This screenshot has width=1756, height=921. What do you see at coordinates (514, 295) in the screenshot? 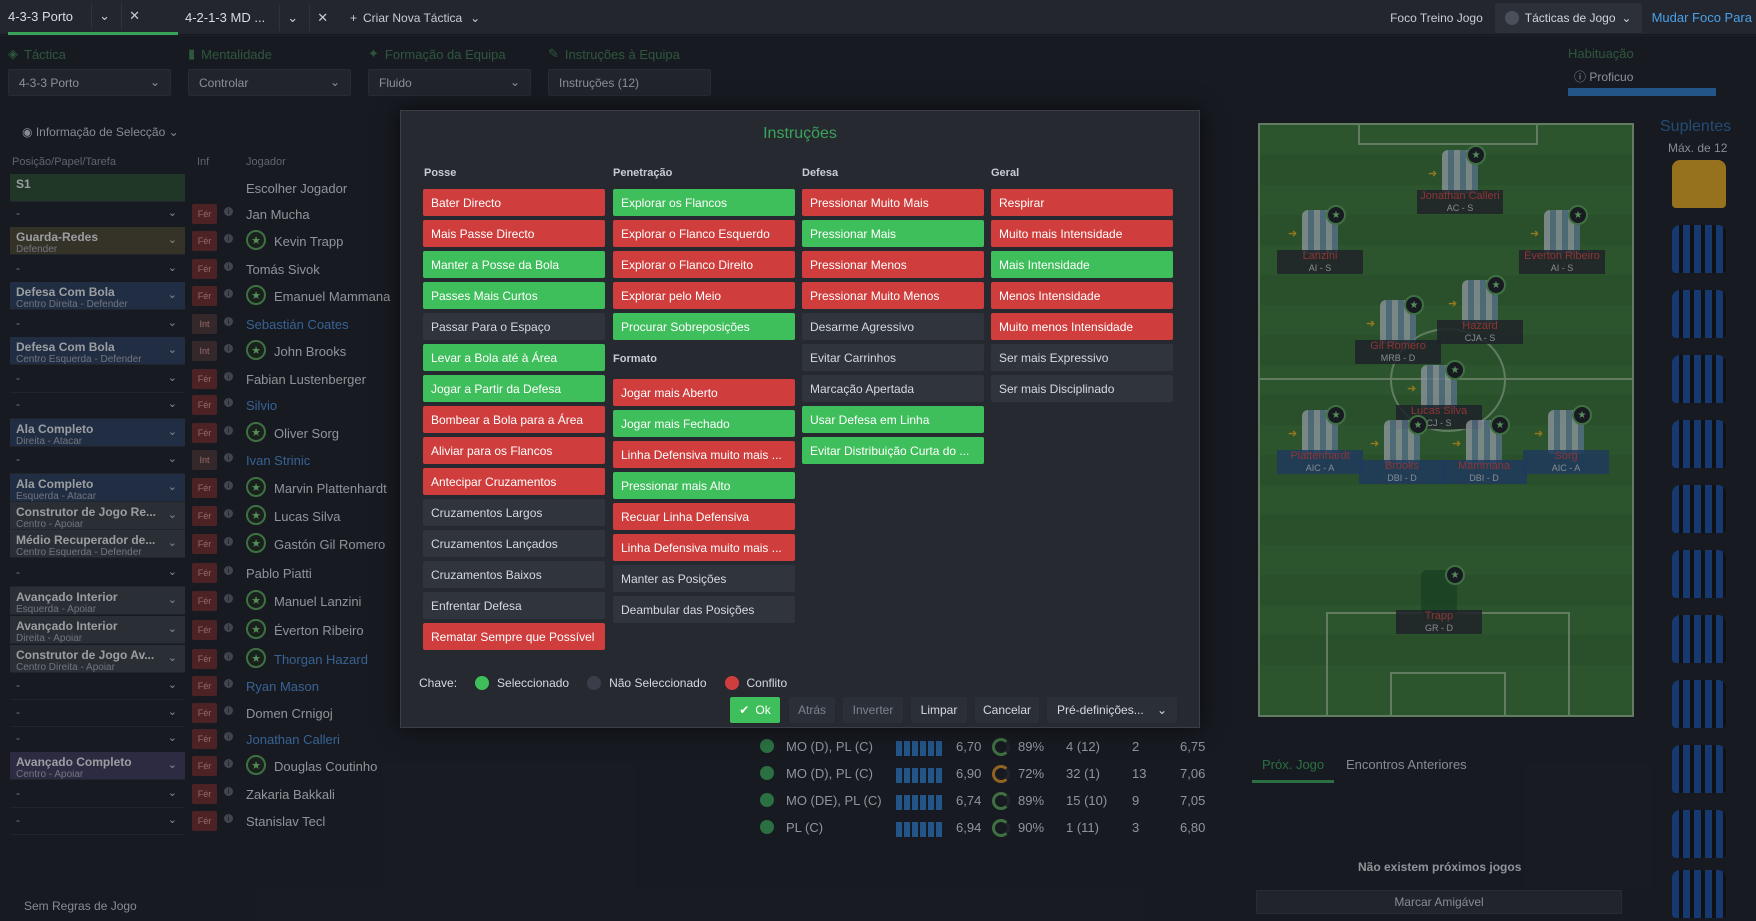
I see `instruction-button: Passes Mais Curtos` at bounding box center [514, 295].